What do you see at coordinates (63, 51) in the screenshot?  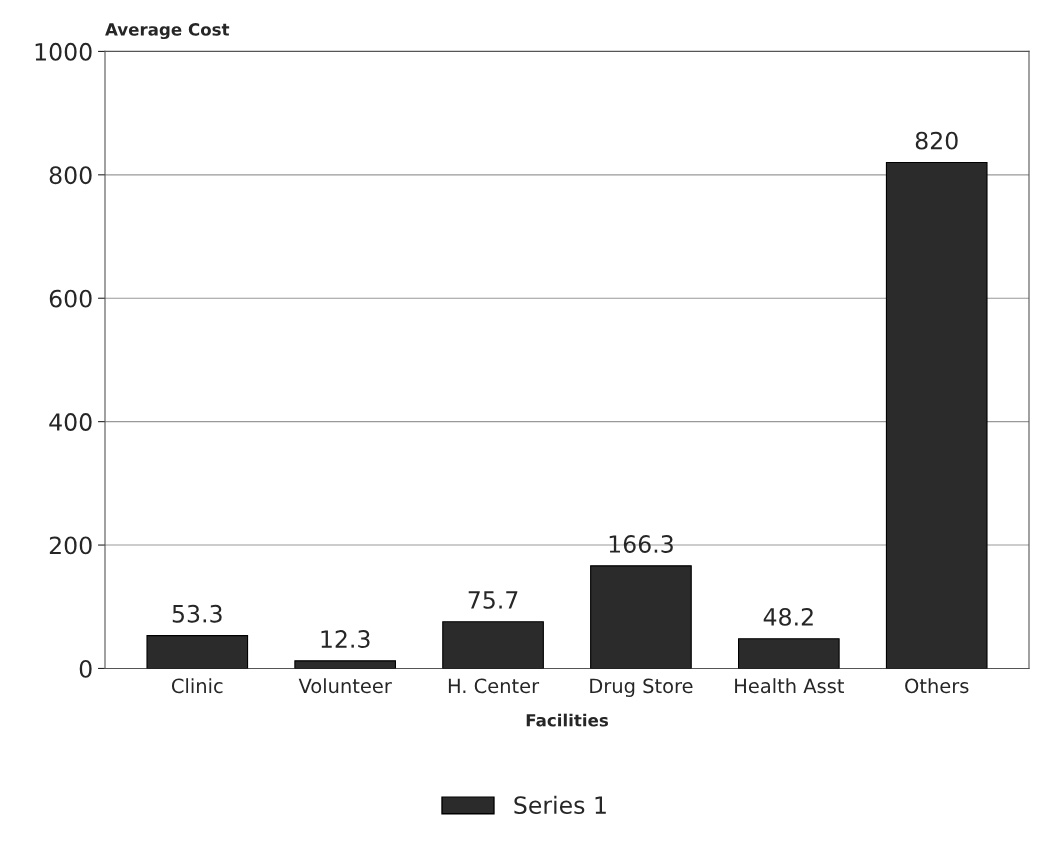 I see `y-tick-label: 1000` at bounding box center [63, 51].